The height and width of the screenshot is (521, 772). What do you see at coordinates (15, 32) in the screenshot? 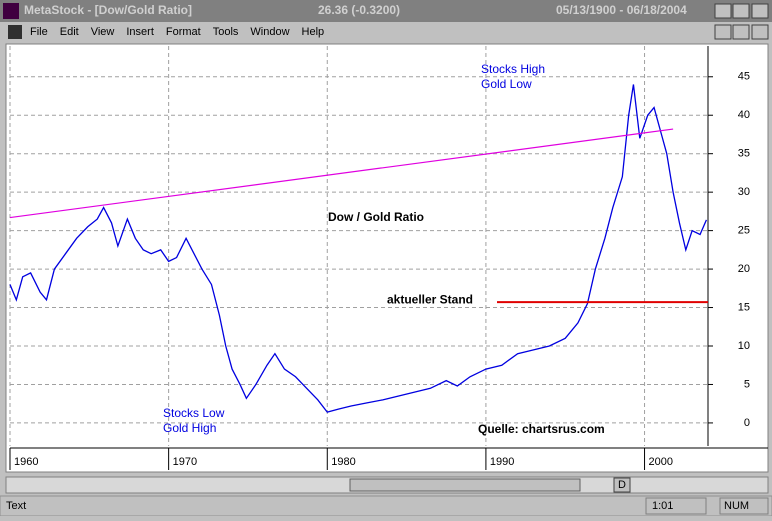
I see `doc-icon` at bounding box center [15, 32].